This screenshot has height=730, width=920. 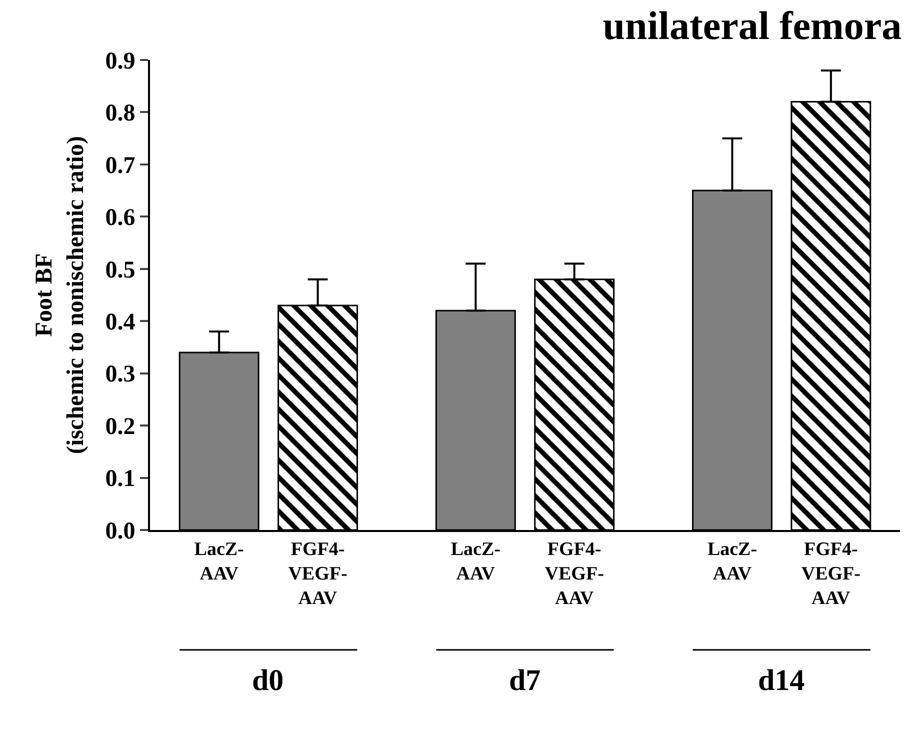 I want to click on text: d7, so click(x=525, y=680).